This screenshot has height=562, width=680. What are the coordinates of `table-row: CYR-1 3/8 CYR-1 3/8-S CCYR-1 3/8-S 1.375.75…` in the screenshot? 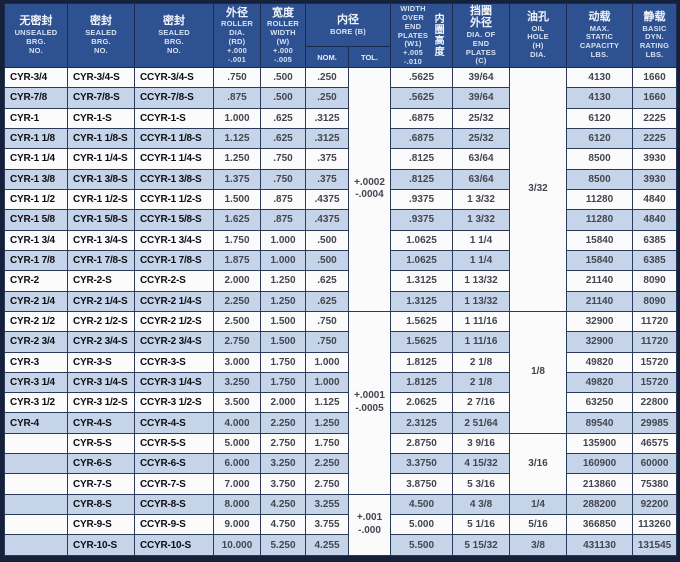 It's located at (341, 179).